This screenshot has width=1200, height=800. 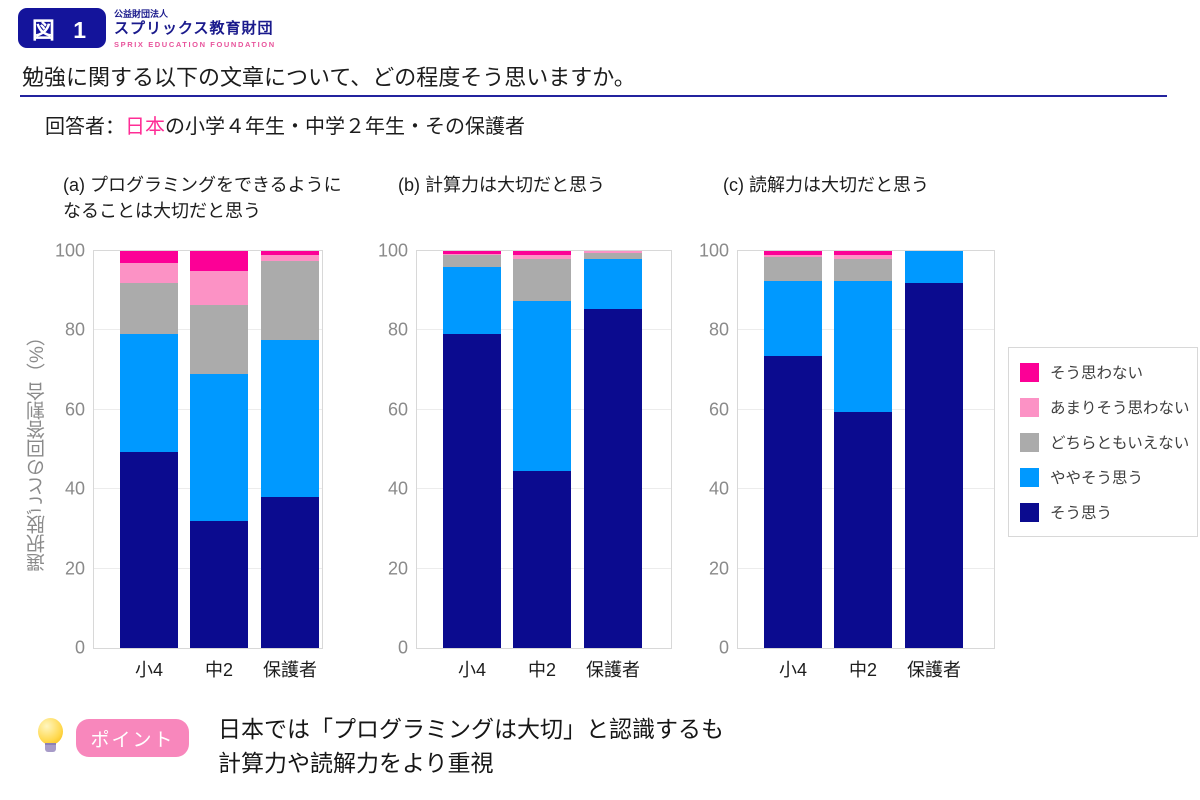 I want to click on lightbulb-base, so click(x=50, y=747).